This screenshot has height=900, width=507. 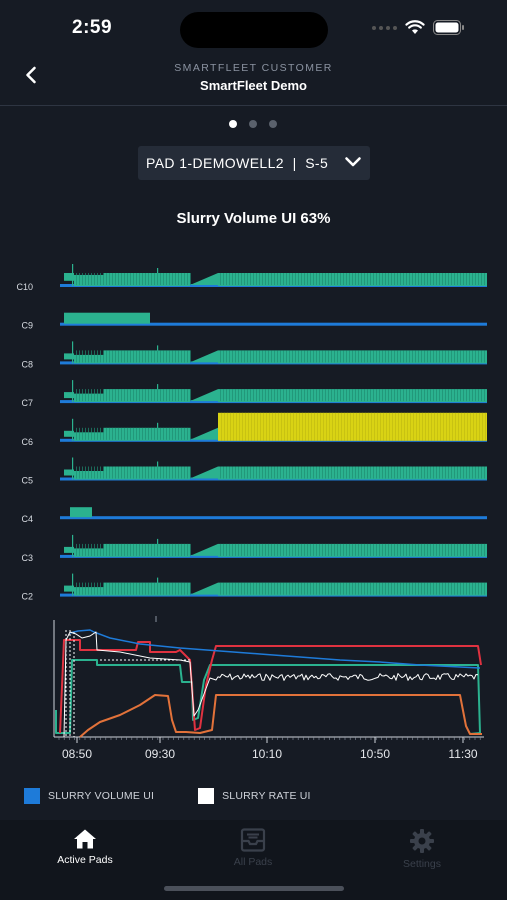 What do you see at coordinates (253, 862) in the screenshot?
I see `tab-label: All Pads` at bounding box center [253, 862].